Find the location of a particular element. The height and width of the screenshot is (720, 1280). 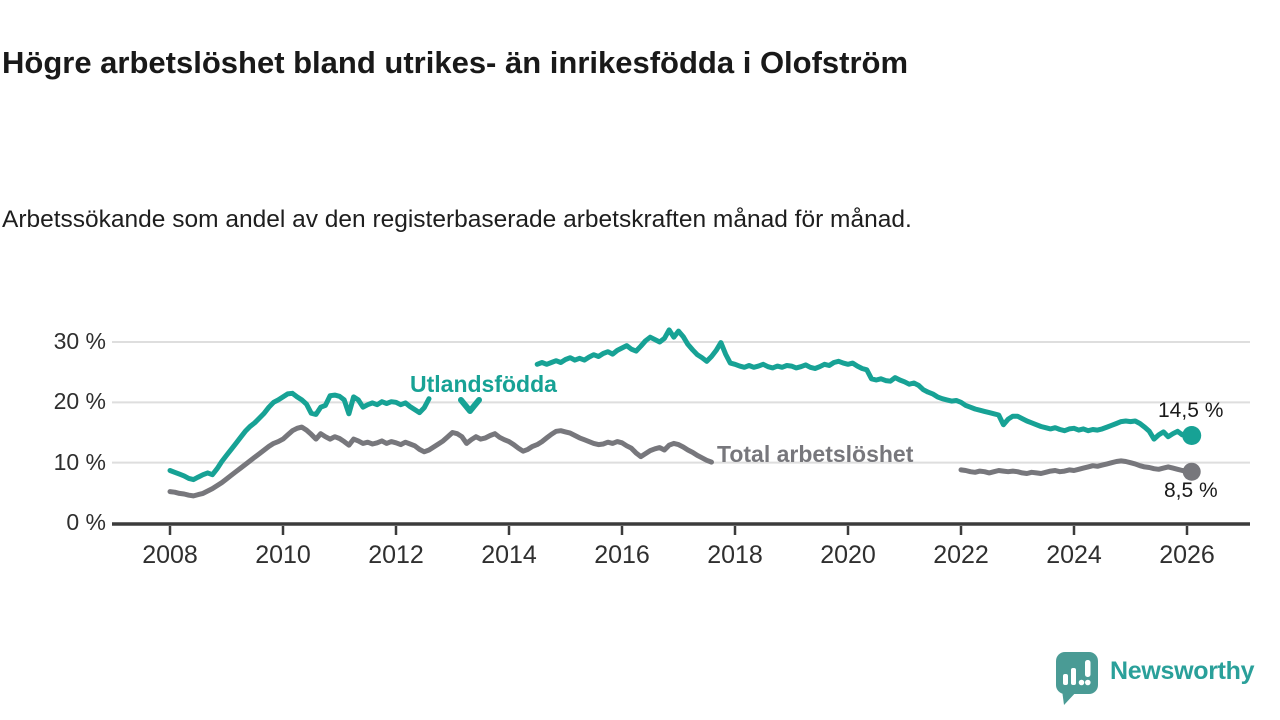

x-tick-label: 2026 is located at coordinates (1187, 555).